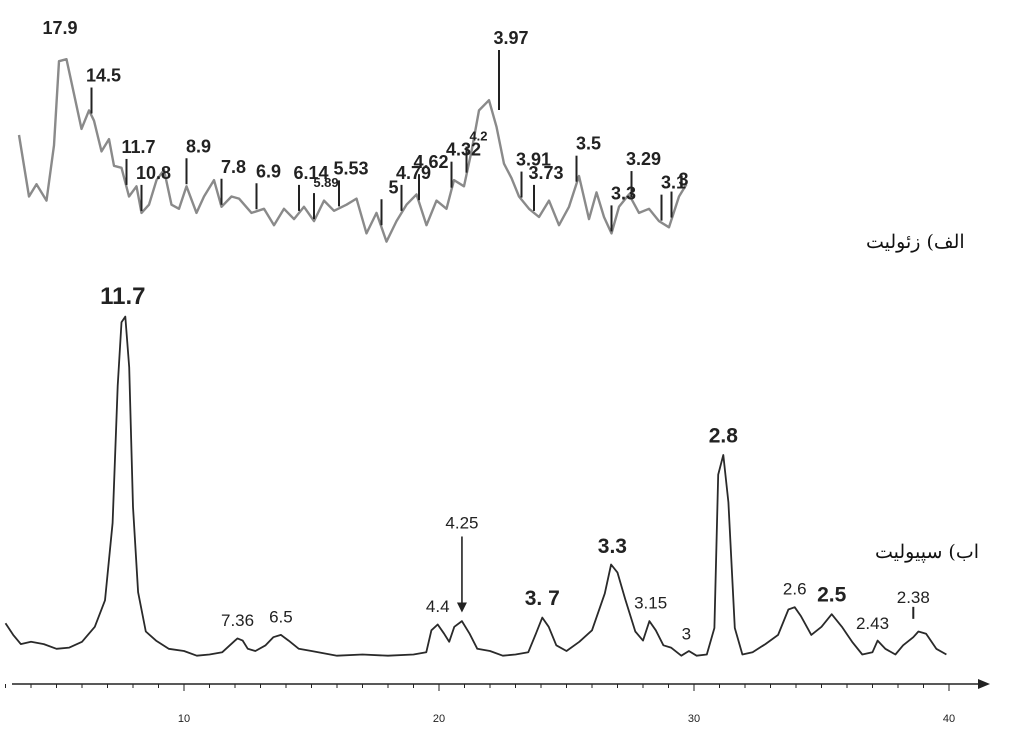  Describe the element at coordinates (984, 684) in the screenshot. I see `x-axis-arrowhead` at that location.